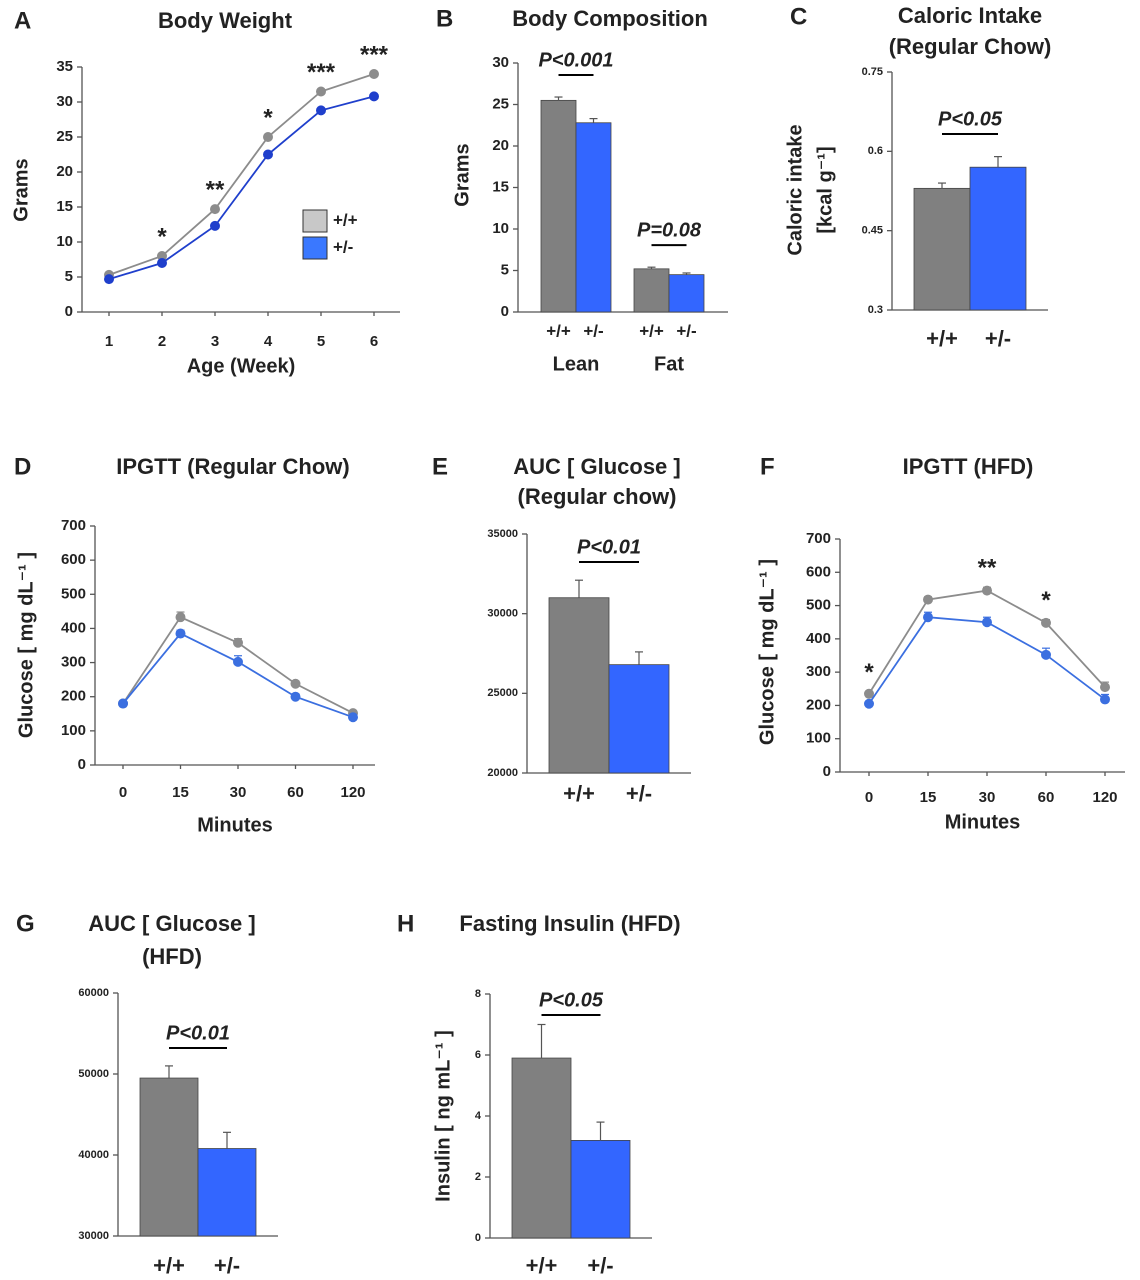 This screenshot has height=1280, width=1140. Describe the element at coordinates (343, 246) in the screenshot. I see `legend-label: +/-` at that location.